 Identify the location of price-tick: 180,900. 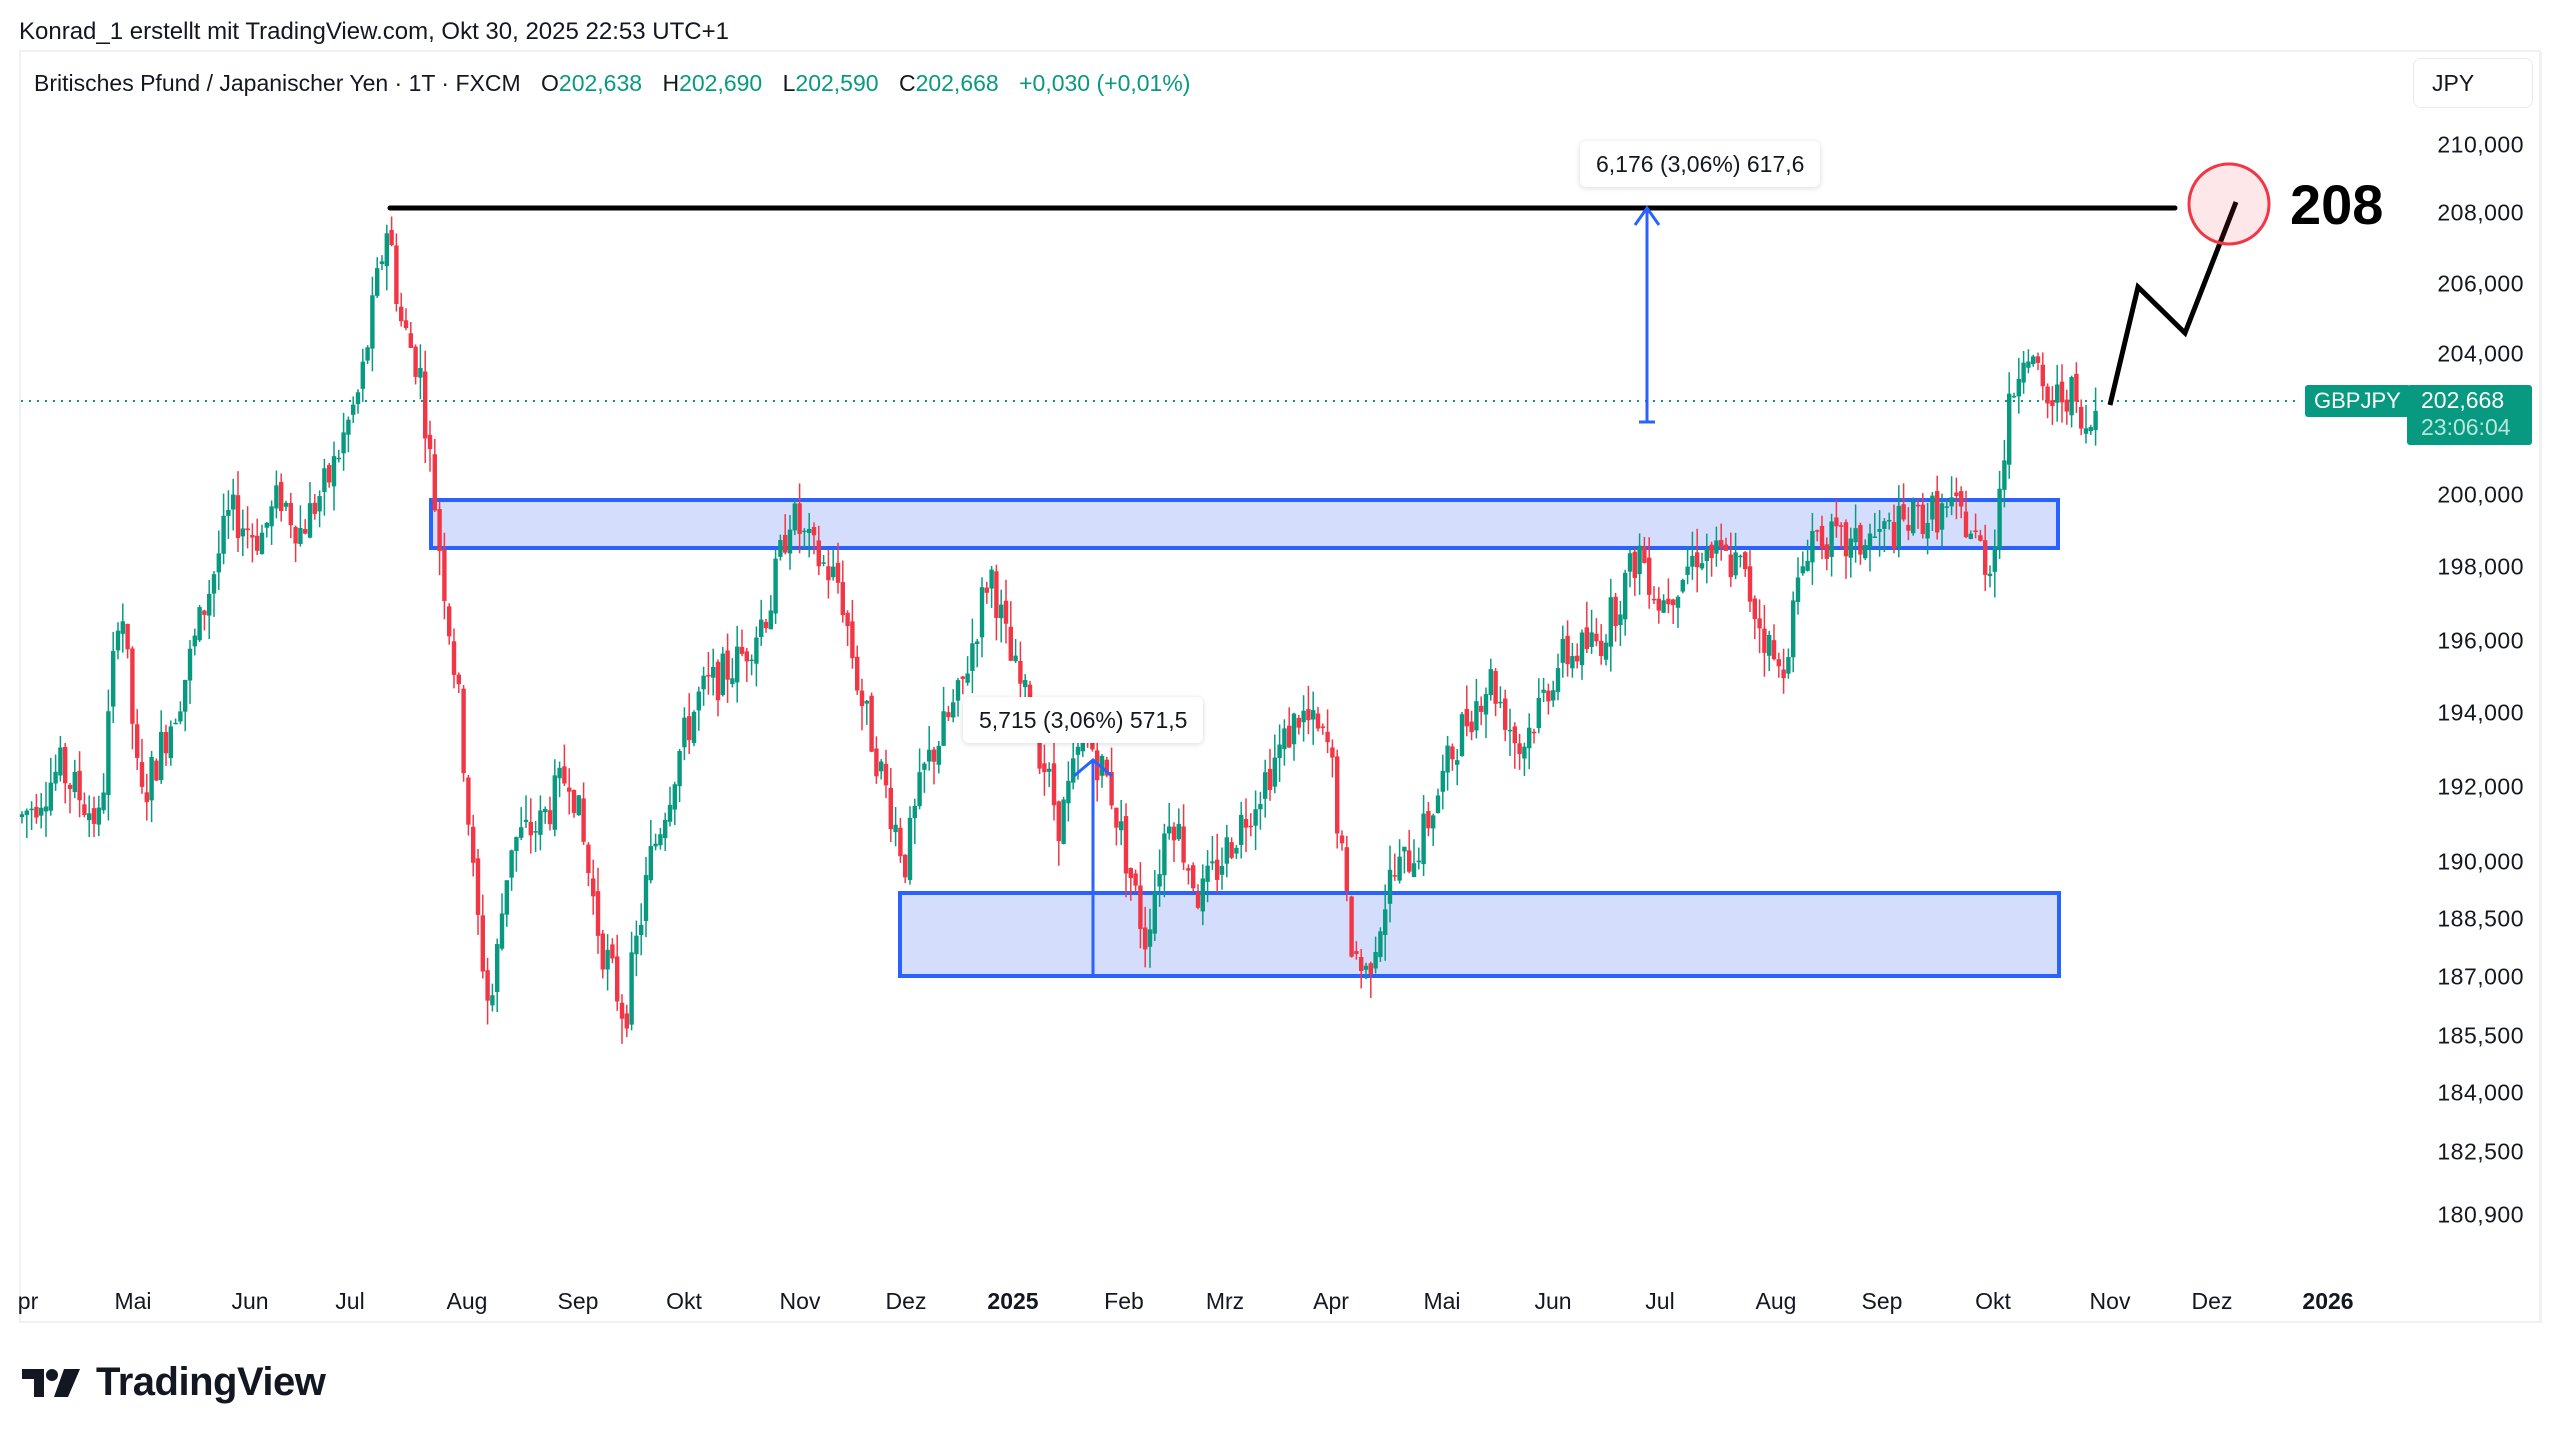
(2480, 1214).